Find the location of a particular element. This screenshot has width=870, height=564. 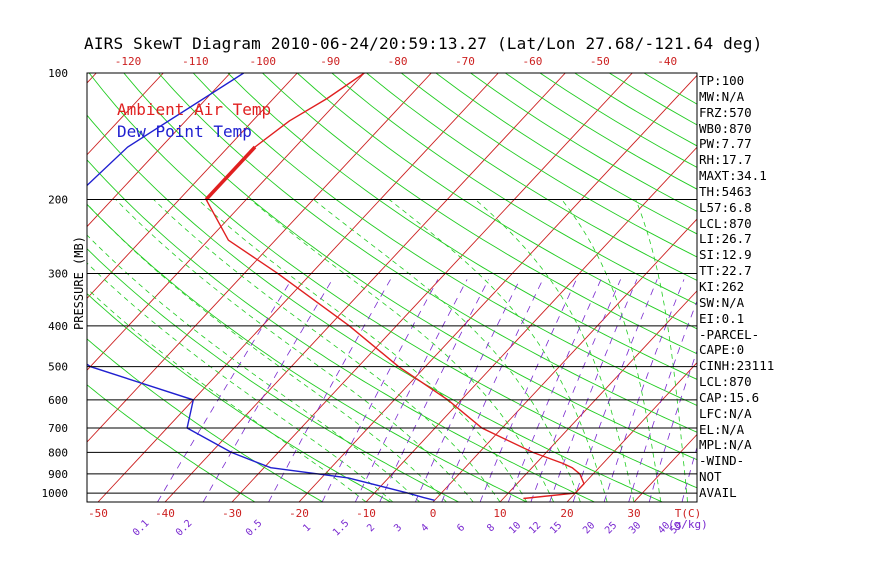

pressure-tick-label: 200 is located at coordinates (58, 199).